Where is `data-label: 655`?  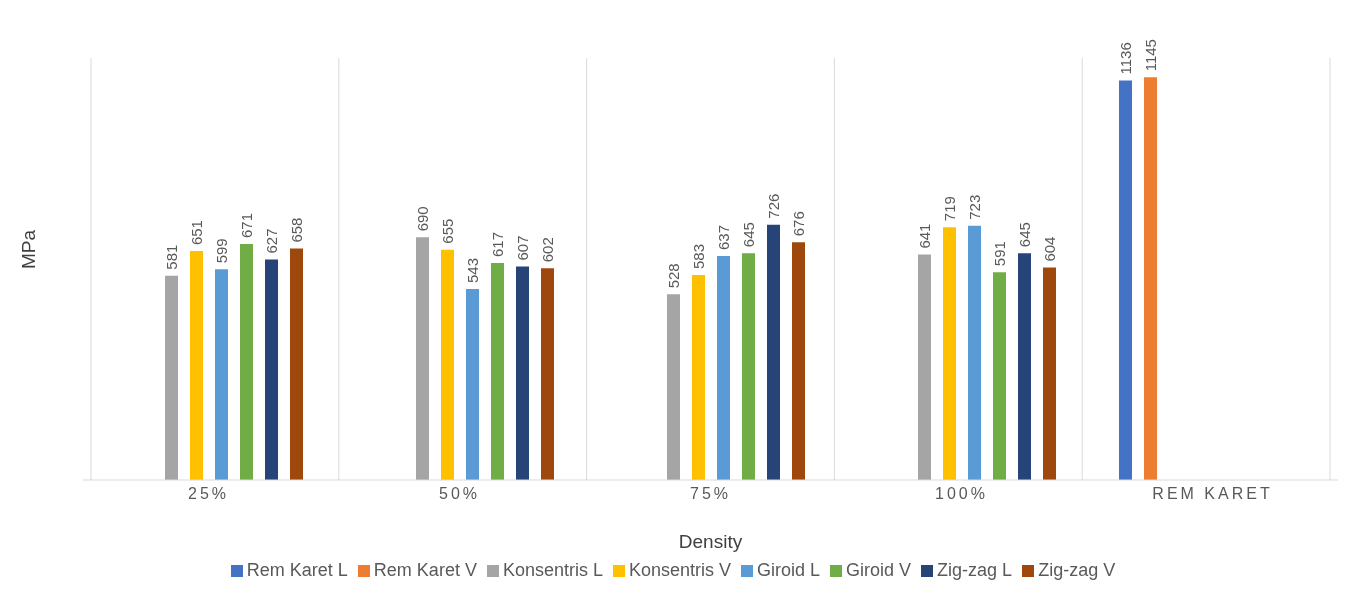
data-label: 655 is located at coordinates (447, 231).